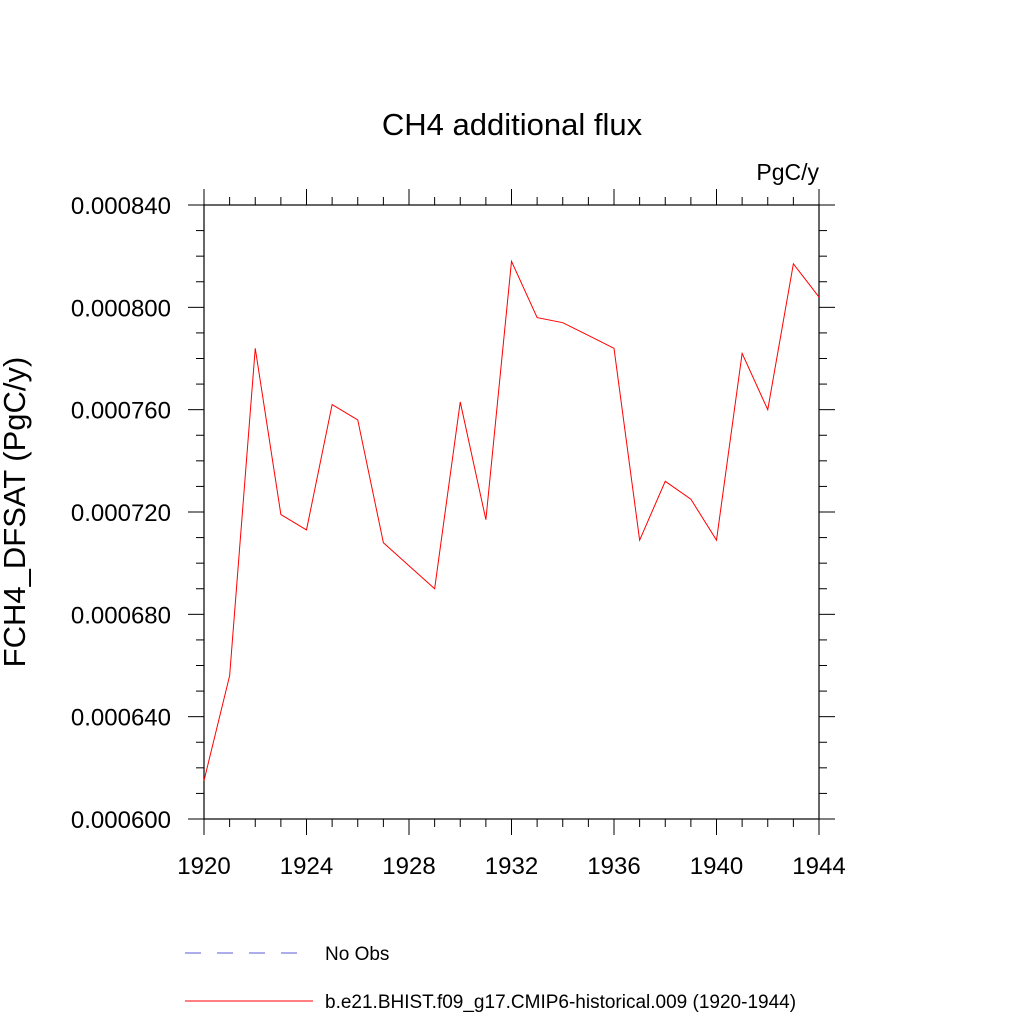 This screenshot has height=1024, width=1024. Describe the element at coordinates (408, 866) in the screenshot. I see `x-tick-label: 1928` at that location.